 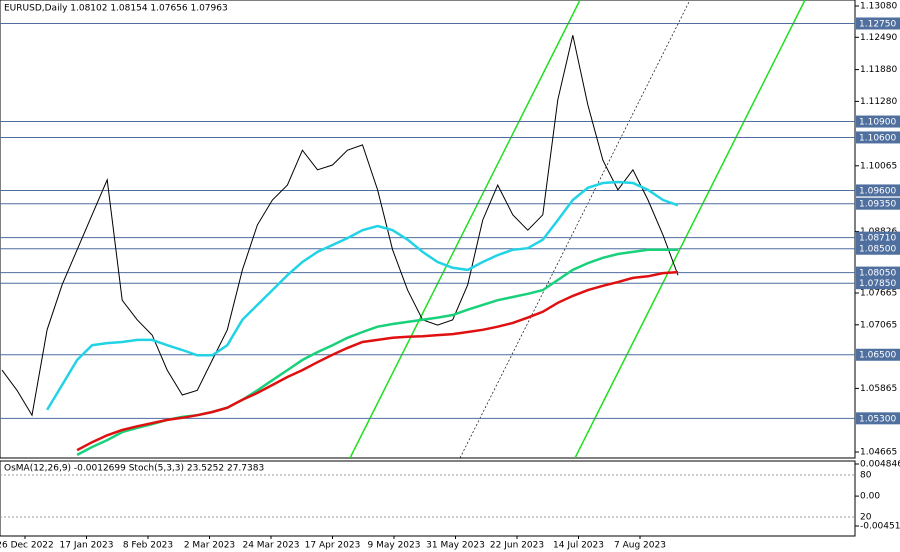 I want to click on sub-pane, so click(x=428, y=498).